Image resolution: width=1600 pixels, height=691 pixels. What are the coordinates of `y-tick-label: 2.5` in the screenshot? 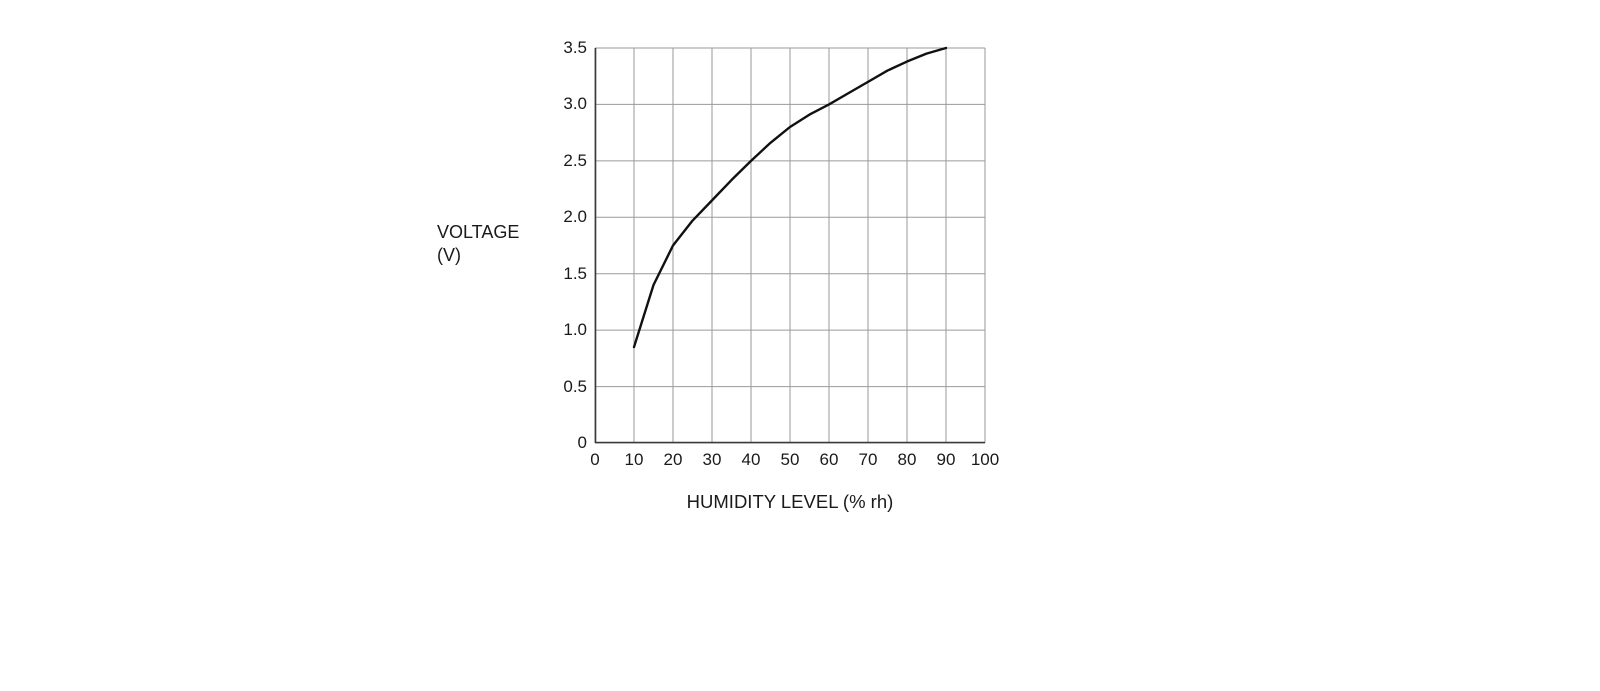 It's located at (575, 160).